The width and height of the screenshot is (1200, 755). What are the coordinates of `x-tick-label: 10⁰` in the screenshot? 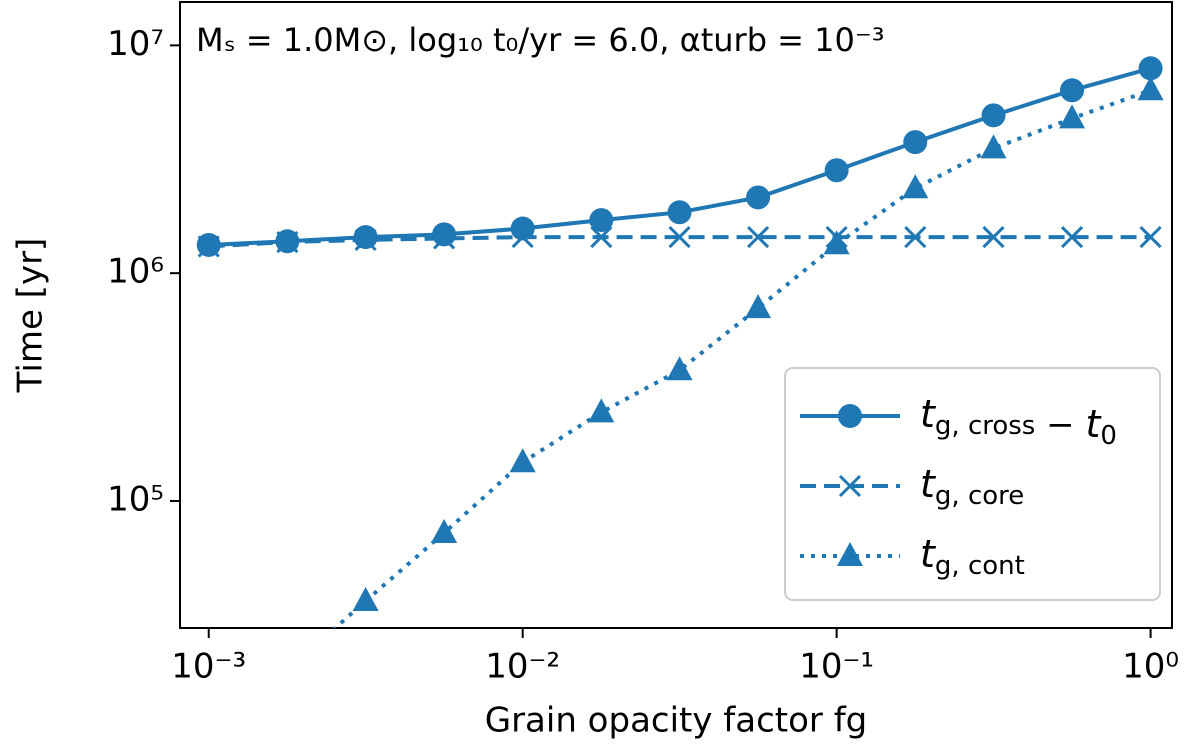 It's located at (1150, 667).